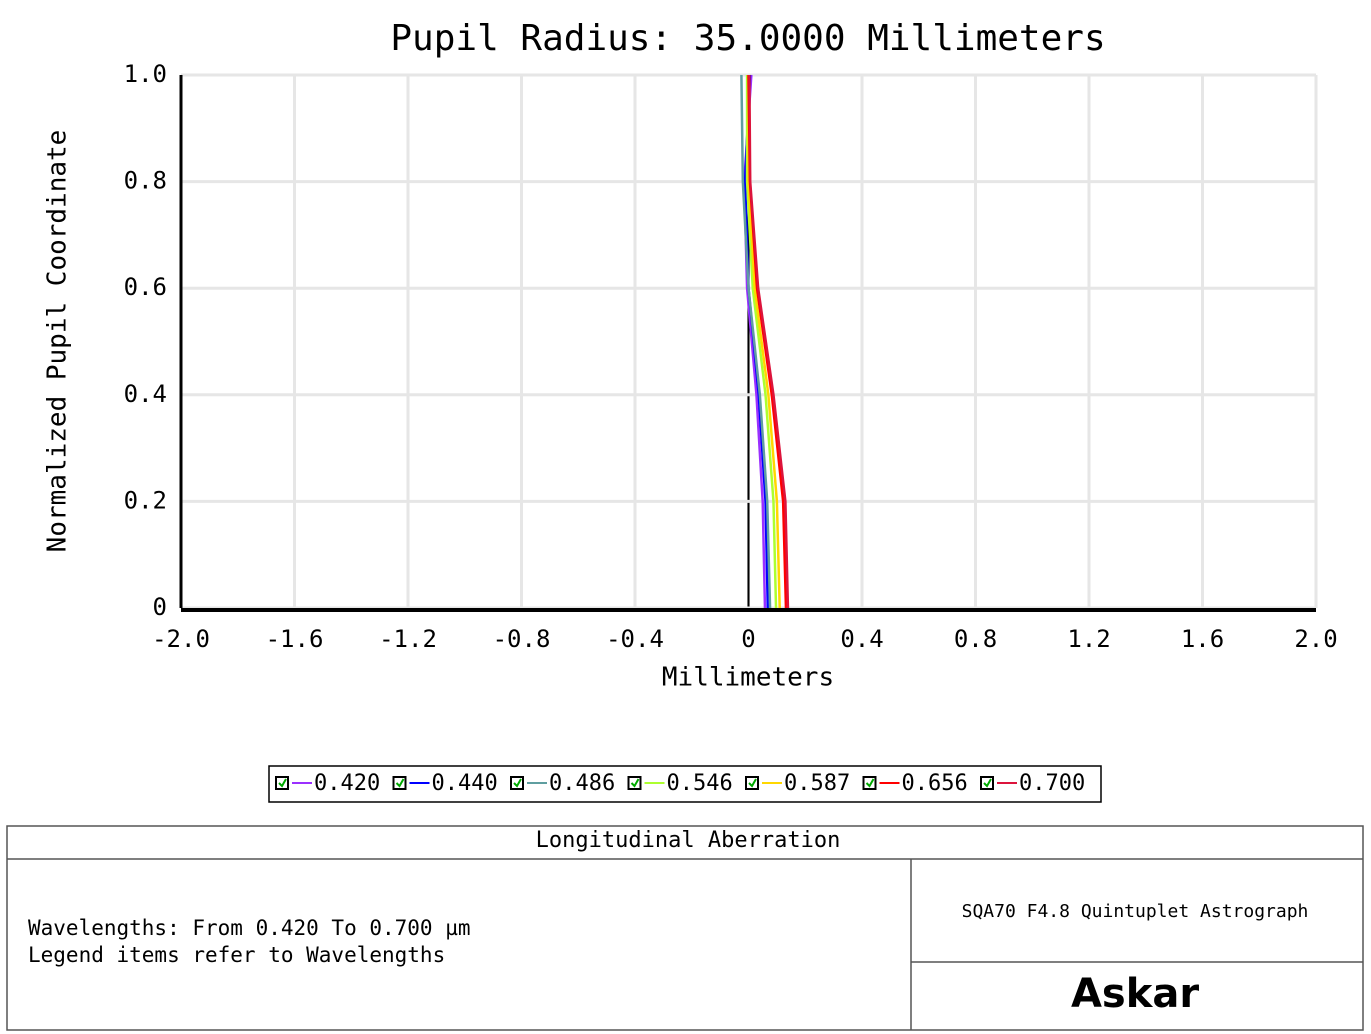 The image size is (1371, 1034). What do you see at coordinates (747, 38) in the screenshot?
I see `chart-title: Pupil Radius: 35.0000 Millimeters` at bounding box center [747, 38].